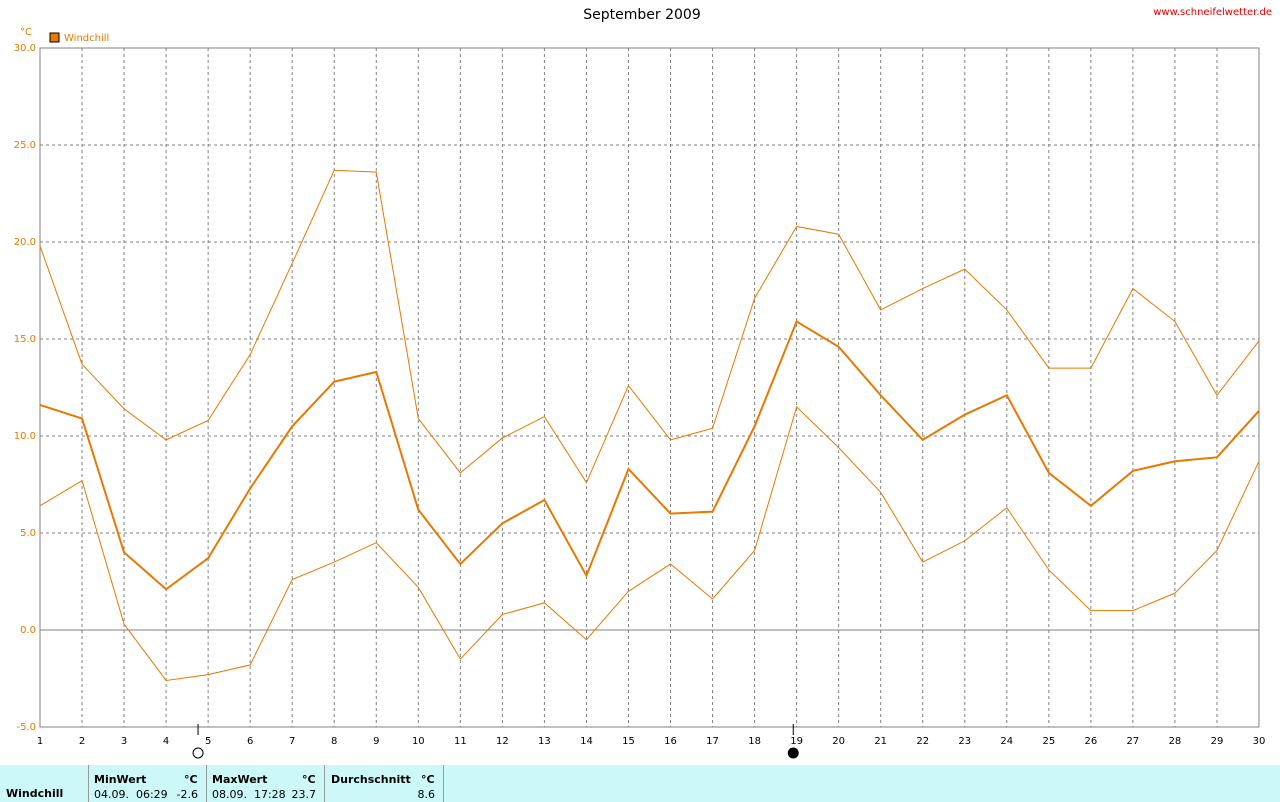 The height and width of the screenshot is (802, 1280). I want to click on x-tick-label: 13, so click(544, 741).